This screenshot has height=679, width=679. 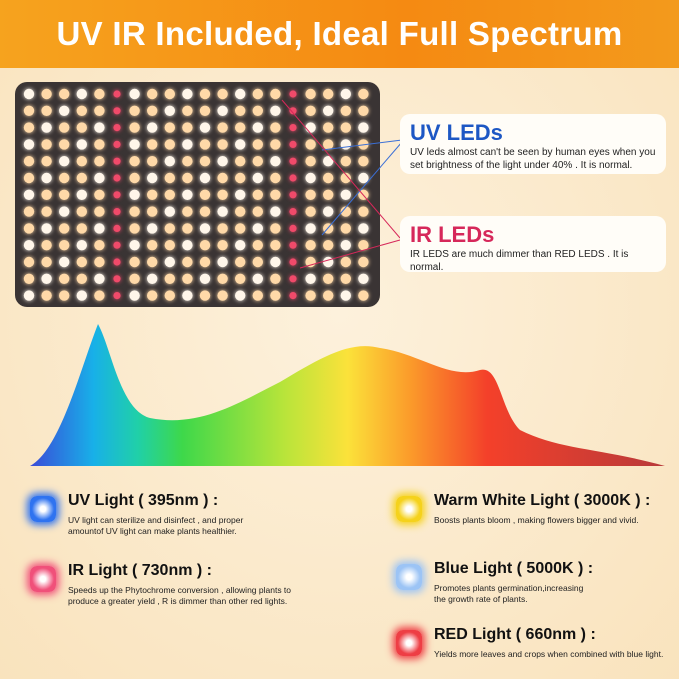 What do you see at coordinates (452, 234) in the screenshot?
I see `ir-leds-title: IR LEDs` at bounding box center [452, 234].